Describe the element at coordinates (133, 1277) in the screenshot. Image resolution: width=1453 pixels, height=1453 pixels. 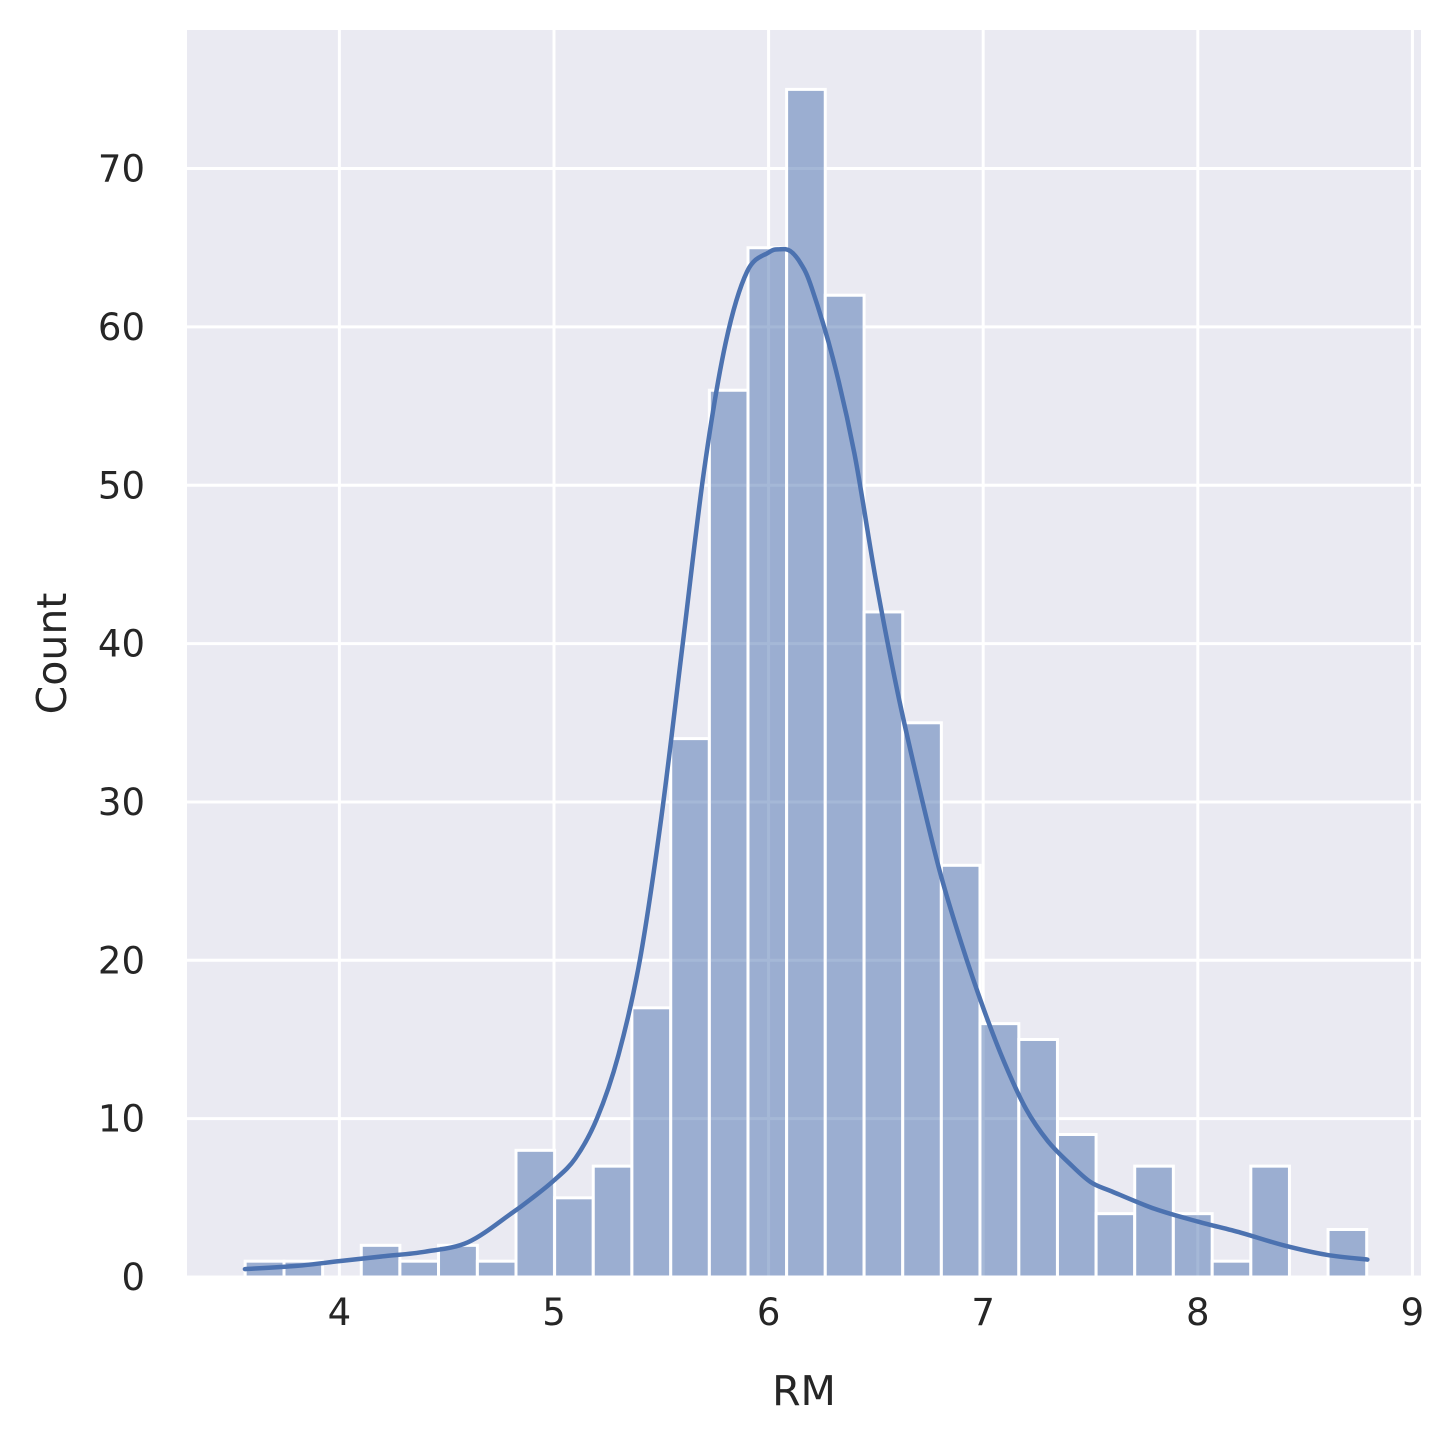
I see `y-tick-label: 0` at that location.